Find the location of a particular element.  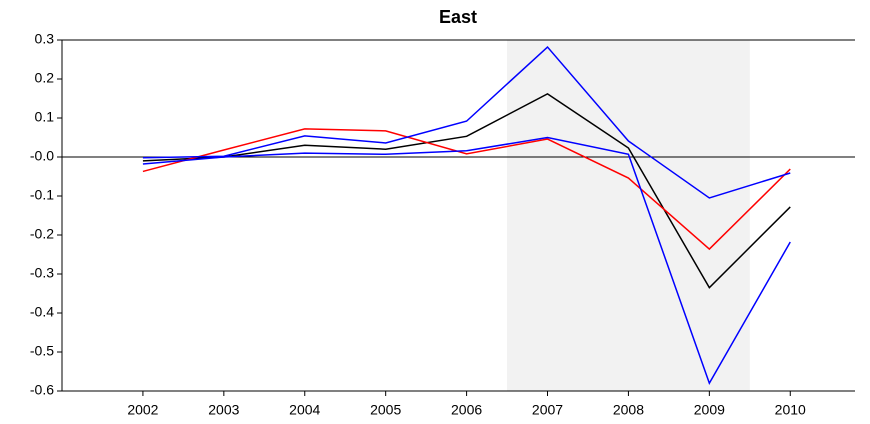

x-tick-label: 2005 is located at coordinates (385, 410).